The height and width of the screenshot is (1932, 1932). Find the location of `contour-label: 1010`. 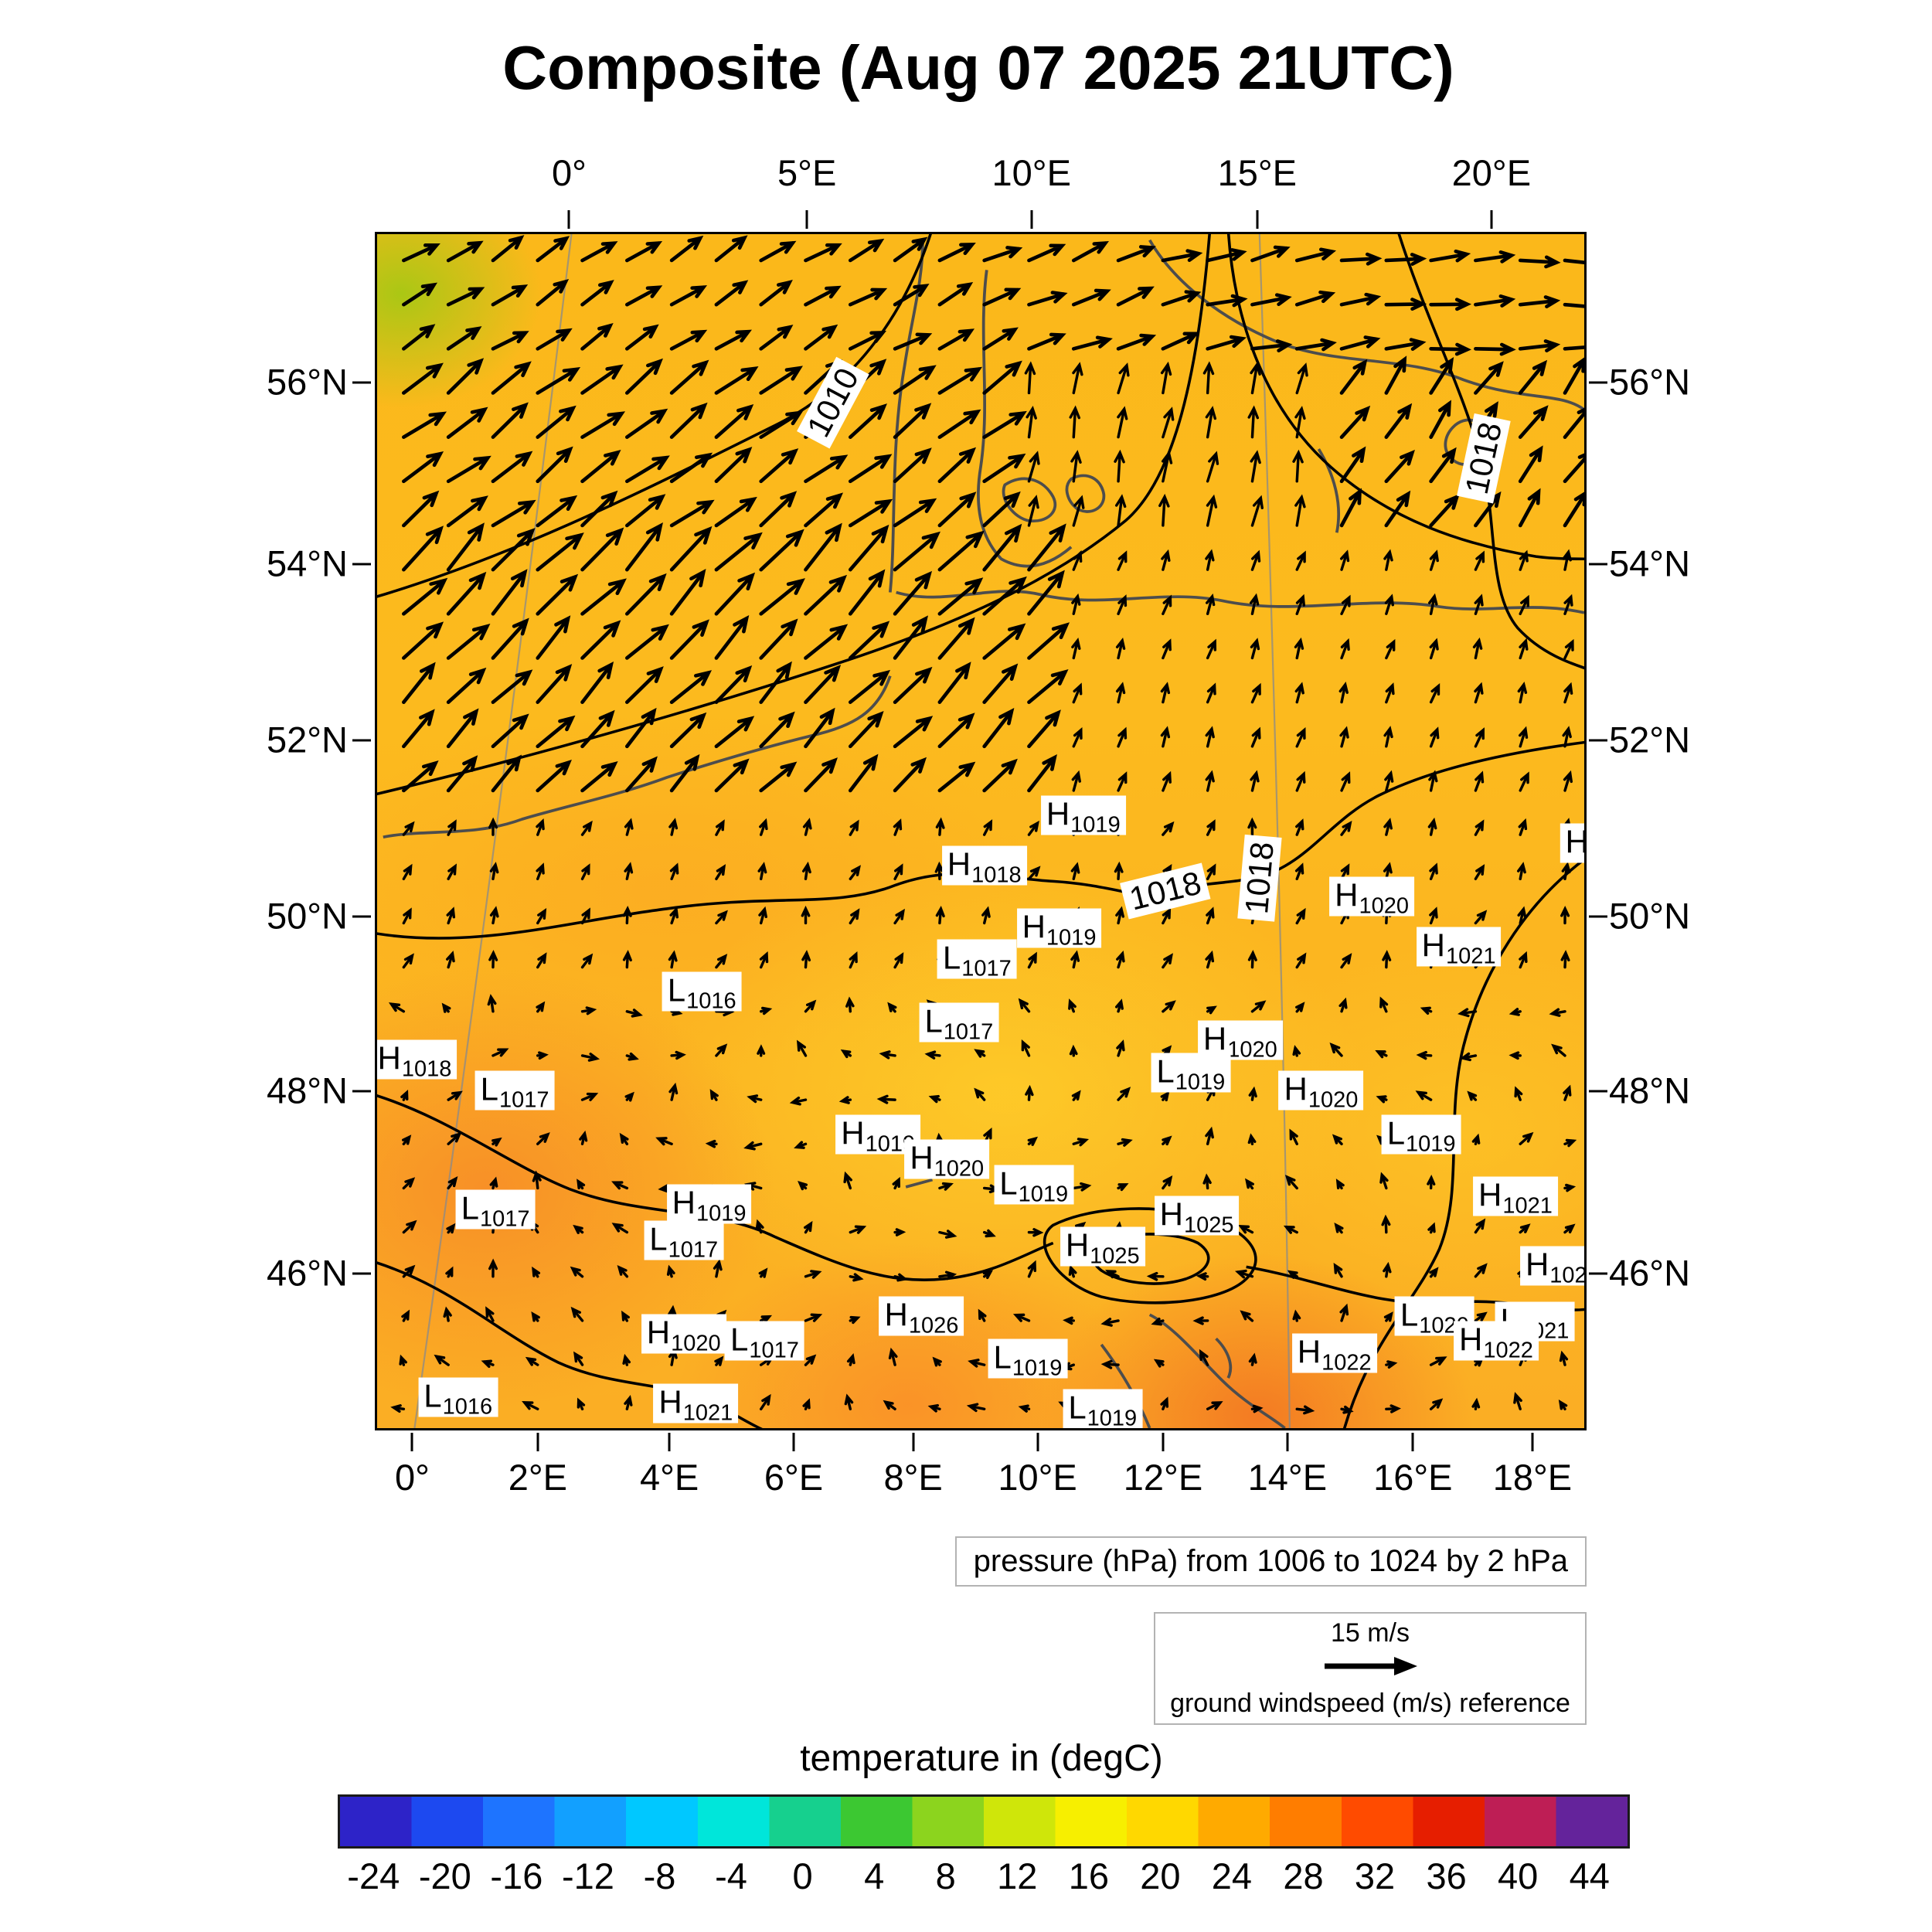

contour-label: 1010 is located at coordinates (834, 403).